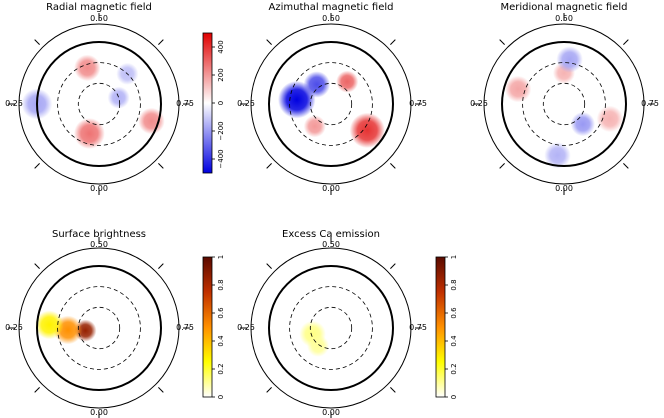 This screenshot has width=664, height=418. I want to click on colorbar-ca-emission: 1 0.8 0.6 0.4 0.2 0, so click(446, 327).